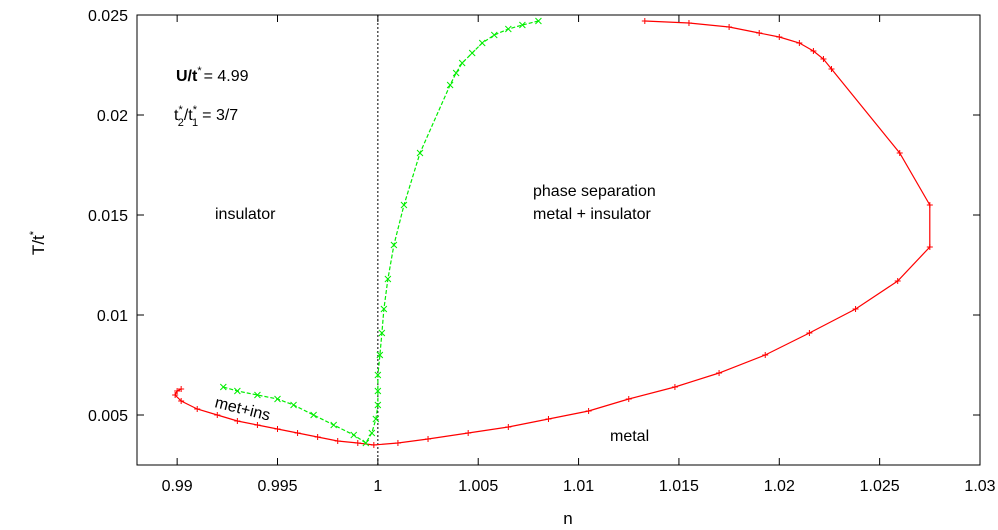 This screenshot has width=998, height=530. Describe the element at coordinates (277, 486) in the screenshot. I see `x-tick-label: 0.995` at that location.